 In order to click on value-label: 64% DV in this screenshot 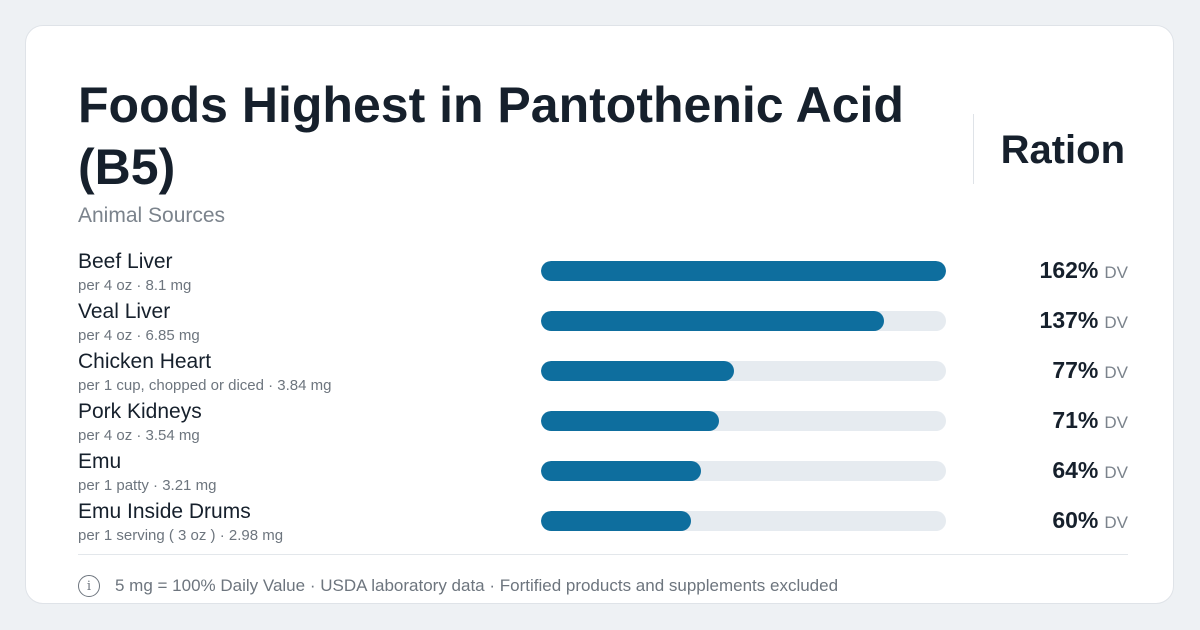, I will do `click(1090, 470)`.